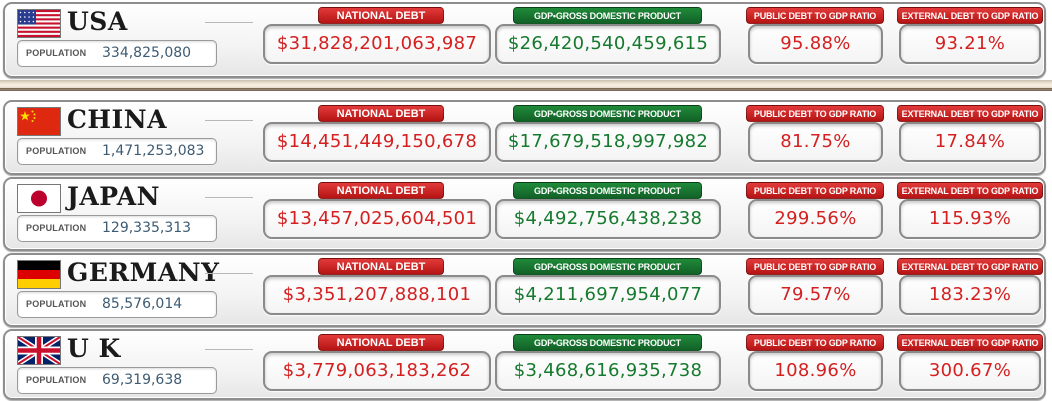 This screenshot has height=401, width=1052. What do you see at coordinates (526, 89) in the screenshot?
I see `section-divider-line` at bounding box center [526, 89].